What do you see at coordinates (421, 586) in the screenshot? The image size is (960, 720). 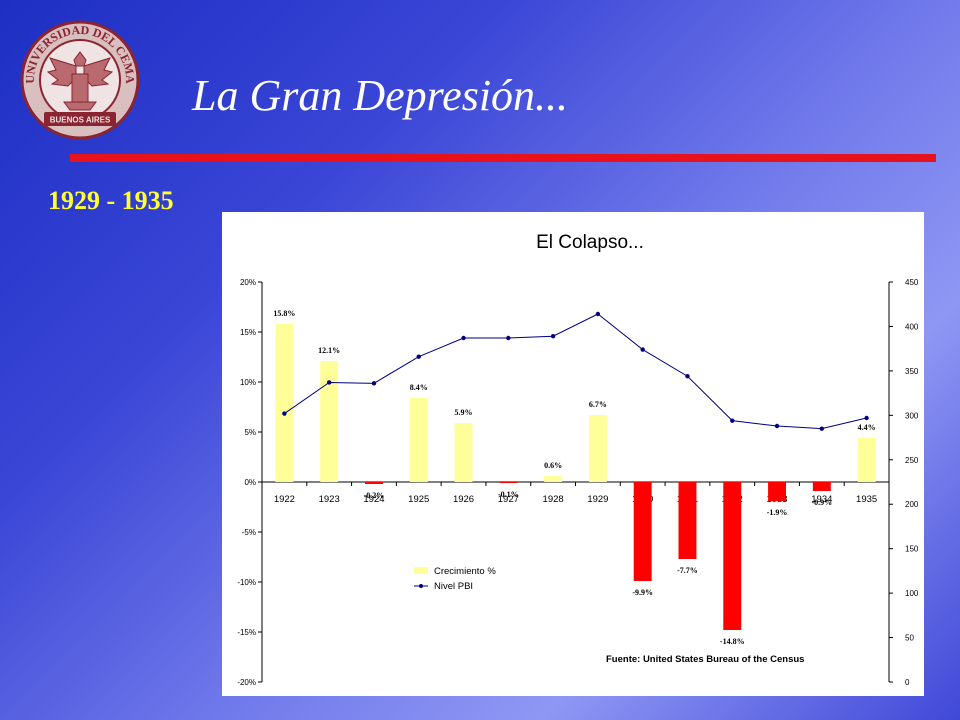 I see `legend-marker-pbi` at bounding box center [421, 586].